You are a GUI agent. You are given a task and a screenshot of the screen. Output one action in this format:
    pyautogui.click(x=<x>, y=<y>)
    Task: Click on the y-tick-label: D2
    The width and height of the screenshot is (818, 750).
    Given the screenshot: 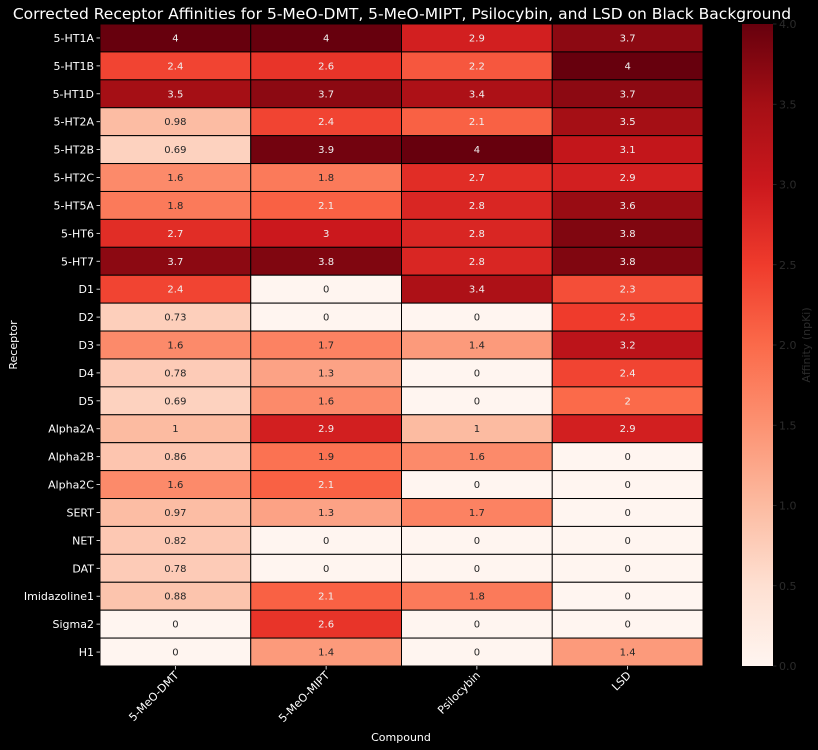 What is the action you would take?
    pyautogui.click(x=86, y=317)
    